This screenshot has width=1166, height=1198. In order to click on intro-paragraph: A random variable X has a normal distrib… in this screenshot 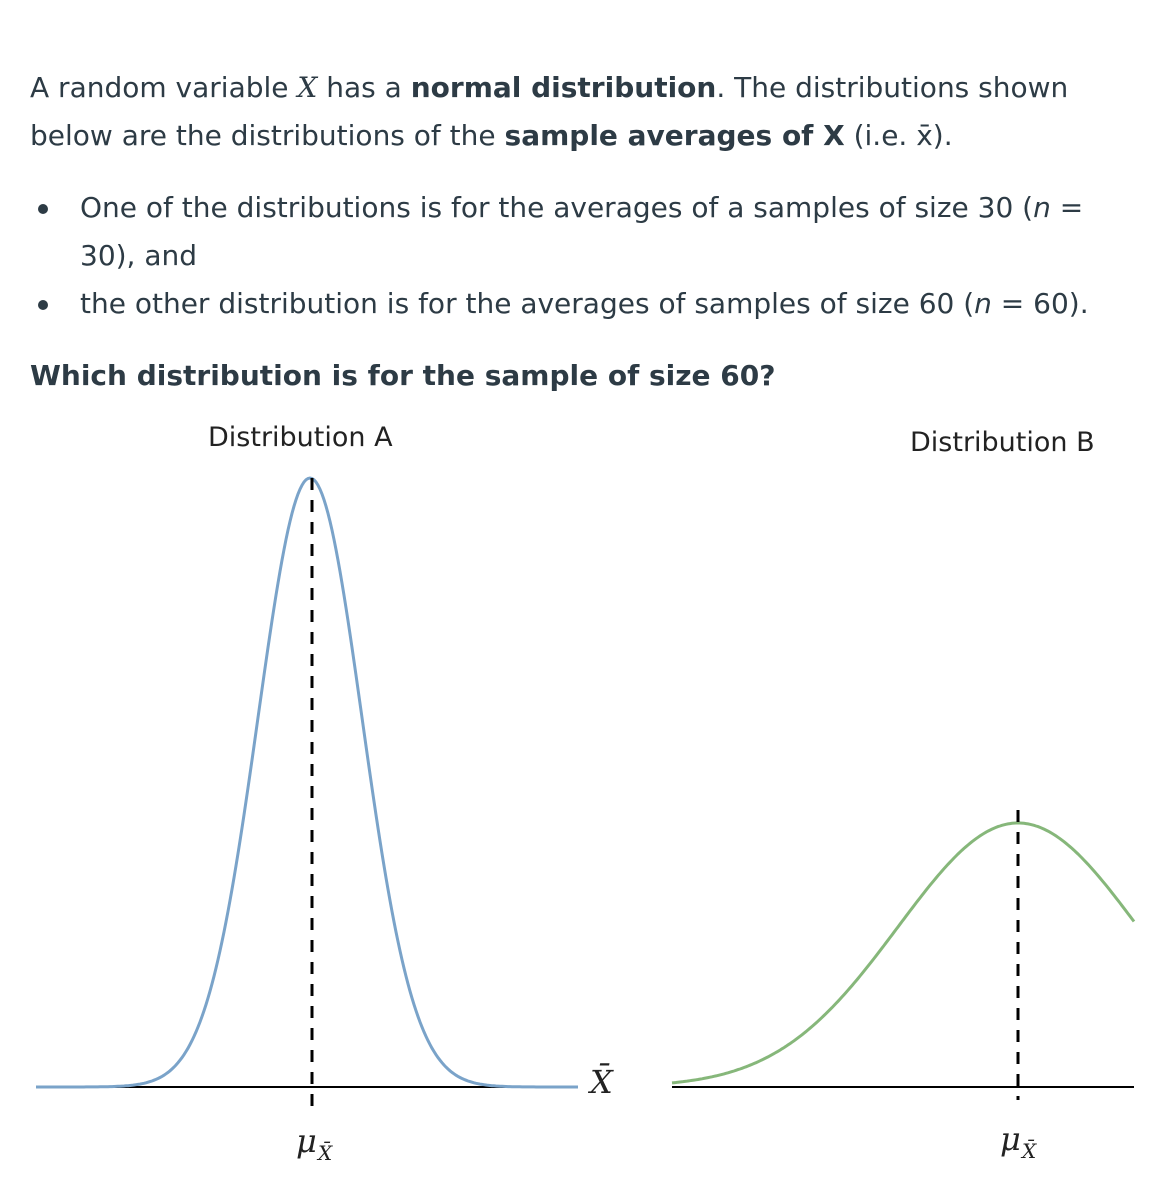, I will do `click(549, 111)`.